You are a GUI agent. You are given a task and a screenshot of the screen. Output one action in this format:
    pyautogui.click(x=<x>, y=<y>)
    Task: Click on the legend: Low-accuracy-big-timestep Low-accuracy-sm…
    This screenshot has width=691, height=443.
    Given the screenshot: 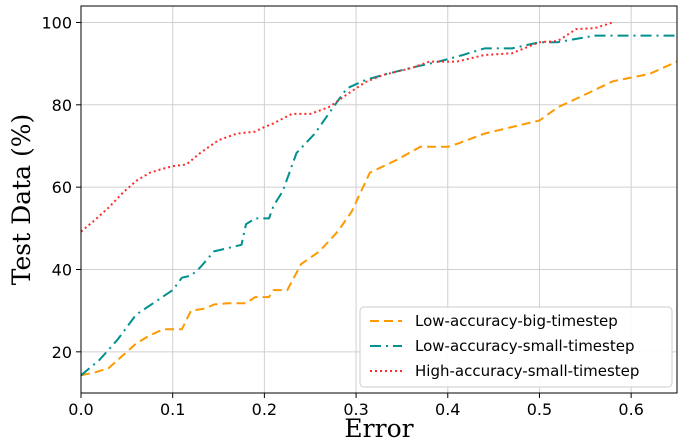 What is the action you would take?
    pyautogui.click(x=516, y=347)
    